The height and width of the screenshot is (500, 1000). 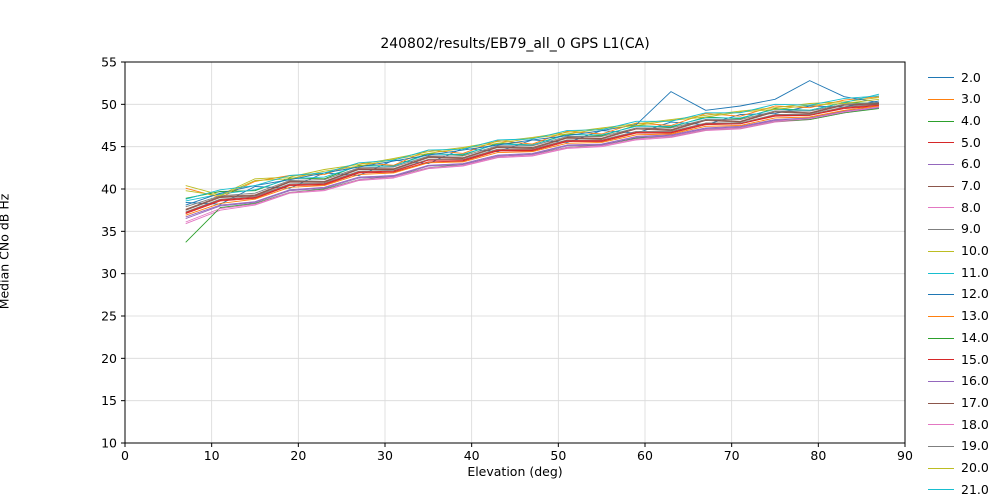 I want to click on legend-label: 11.0, so click(x=975, y=272).